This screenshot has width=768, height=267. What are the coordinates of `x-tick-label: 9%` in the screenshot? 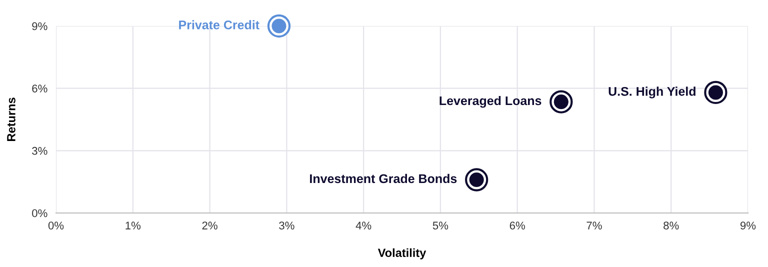 It's located at (748, 226).